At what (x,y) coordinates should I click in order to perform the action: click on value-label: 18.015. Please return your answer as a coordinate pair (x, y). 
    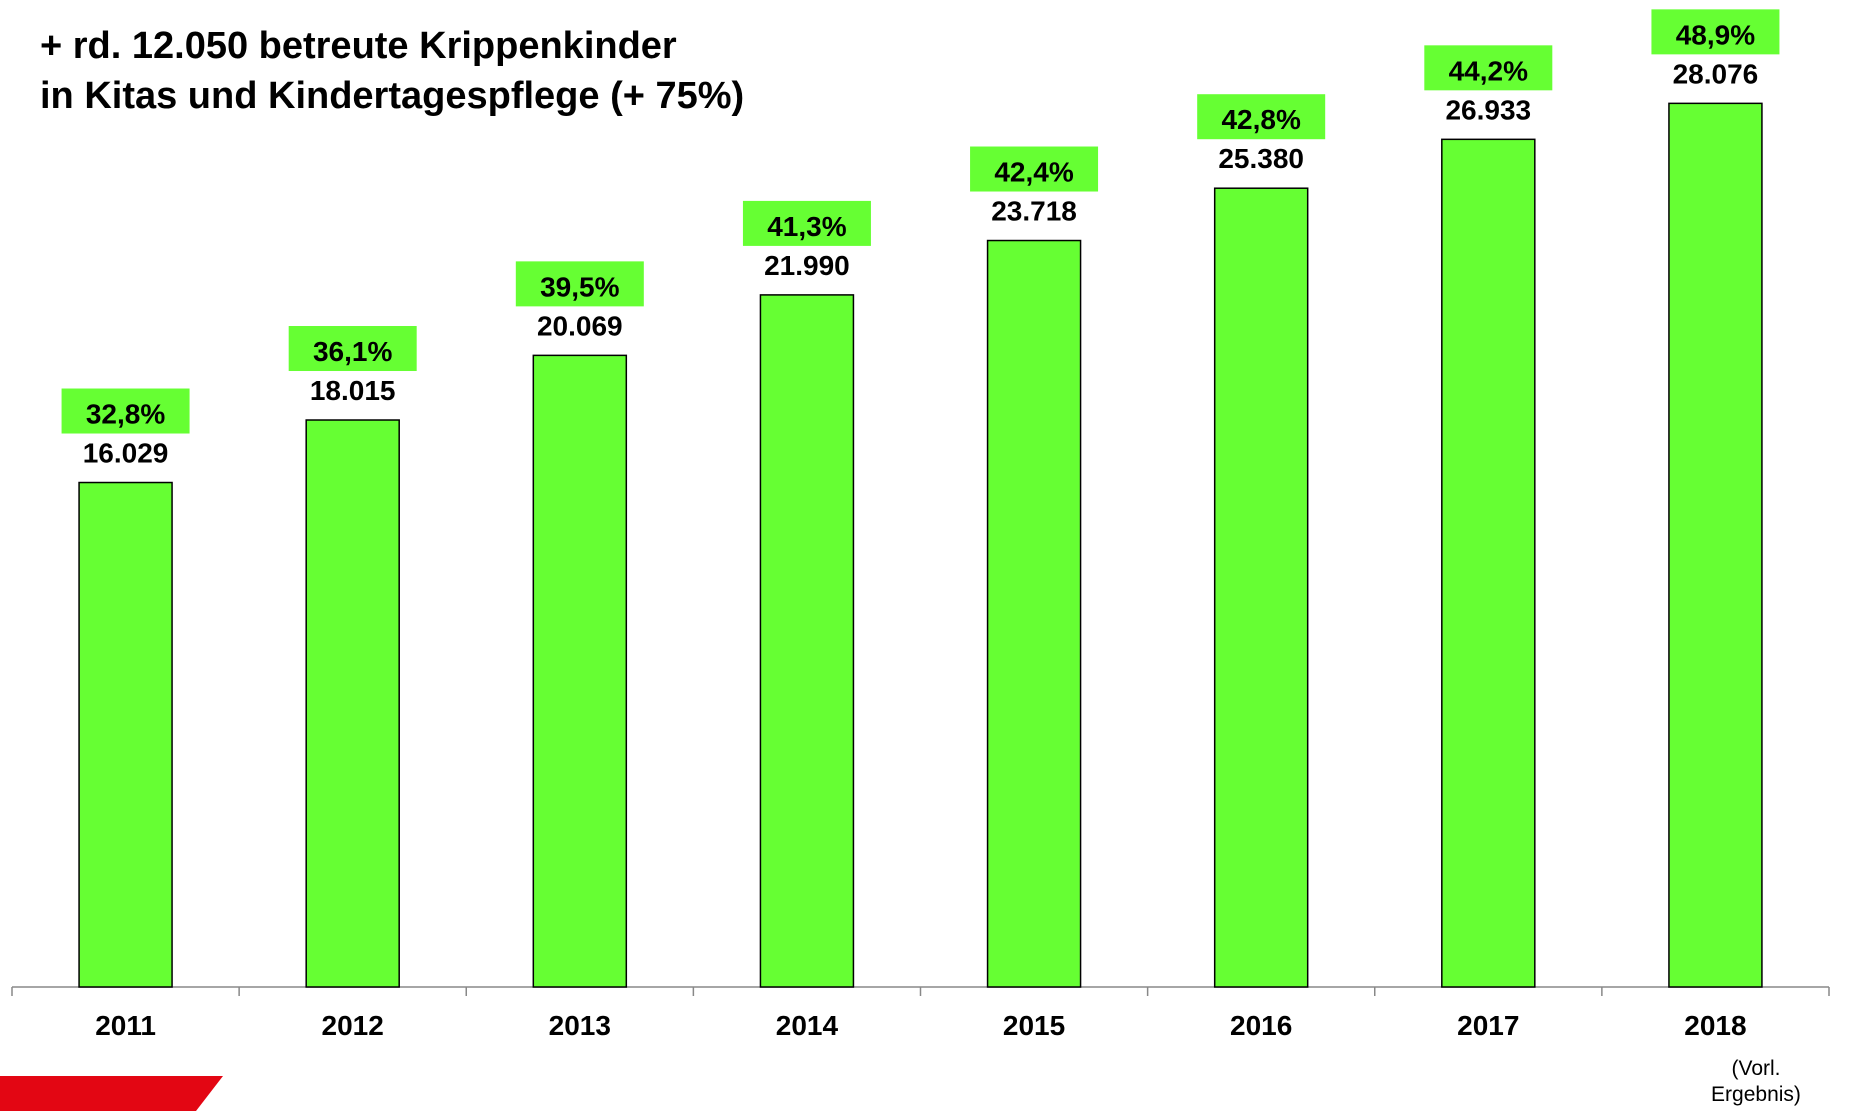
    Looking at the image, I should click on (353, 390).